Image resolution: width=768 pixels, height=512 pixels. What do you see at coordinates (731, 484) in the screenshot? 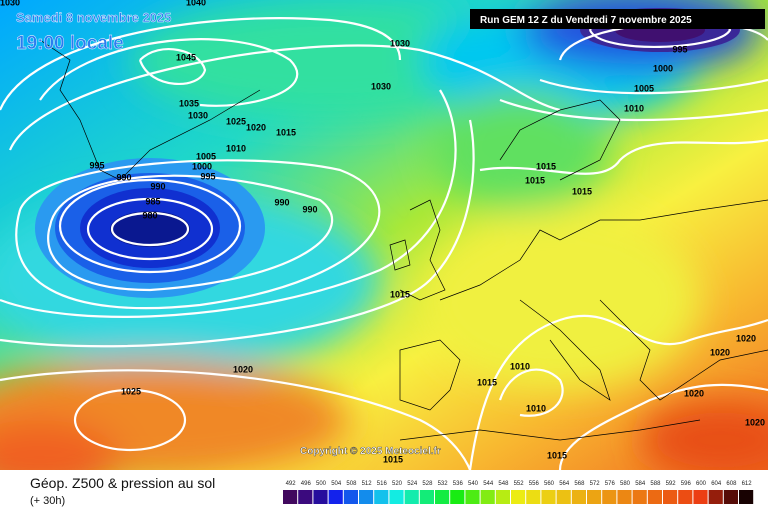
I see `scale-label: 608` at bounding box center [731, 484].